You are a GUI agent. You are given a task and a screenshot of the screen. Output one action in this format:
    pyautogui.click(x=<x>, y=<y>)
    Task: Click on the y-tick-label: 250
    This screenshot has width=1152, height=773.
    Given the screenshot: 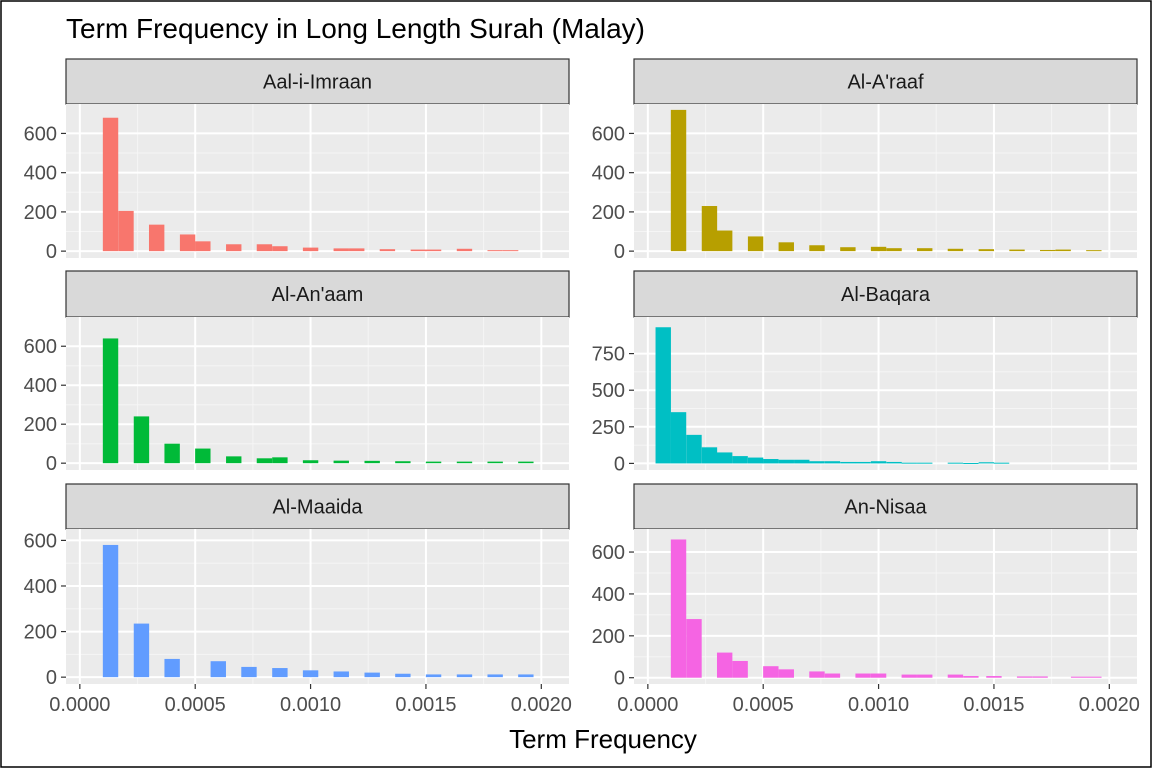 What is the action you would take?
    pyautogui.click(x=608, y=428)
    